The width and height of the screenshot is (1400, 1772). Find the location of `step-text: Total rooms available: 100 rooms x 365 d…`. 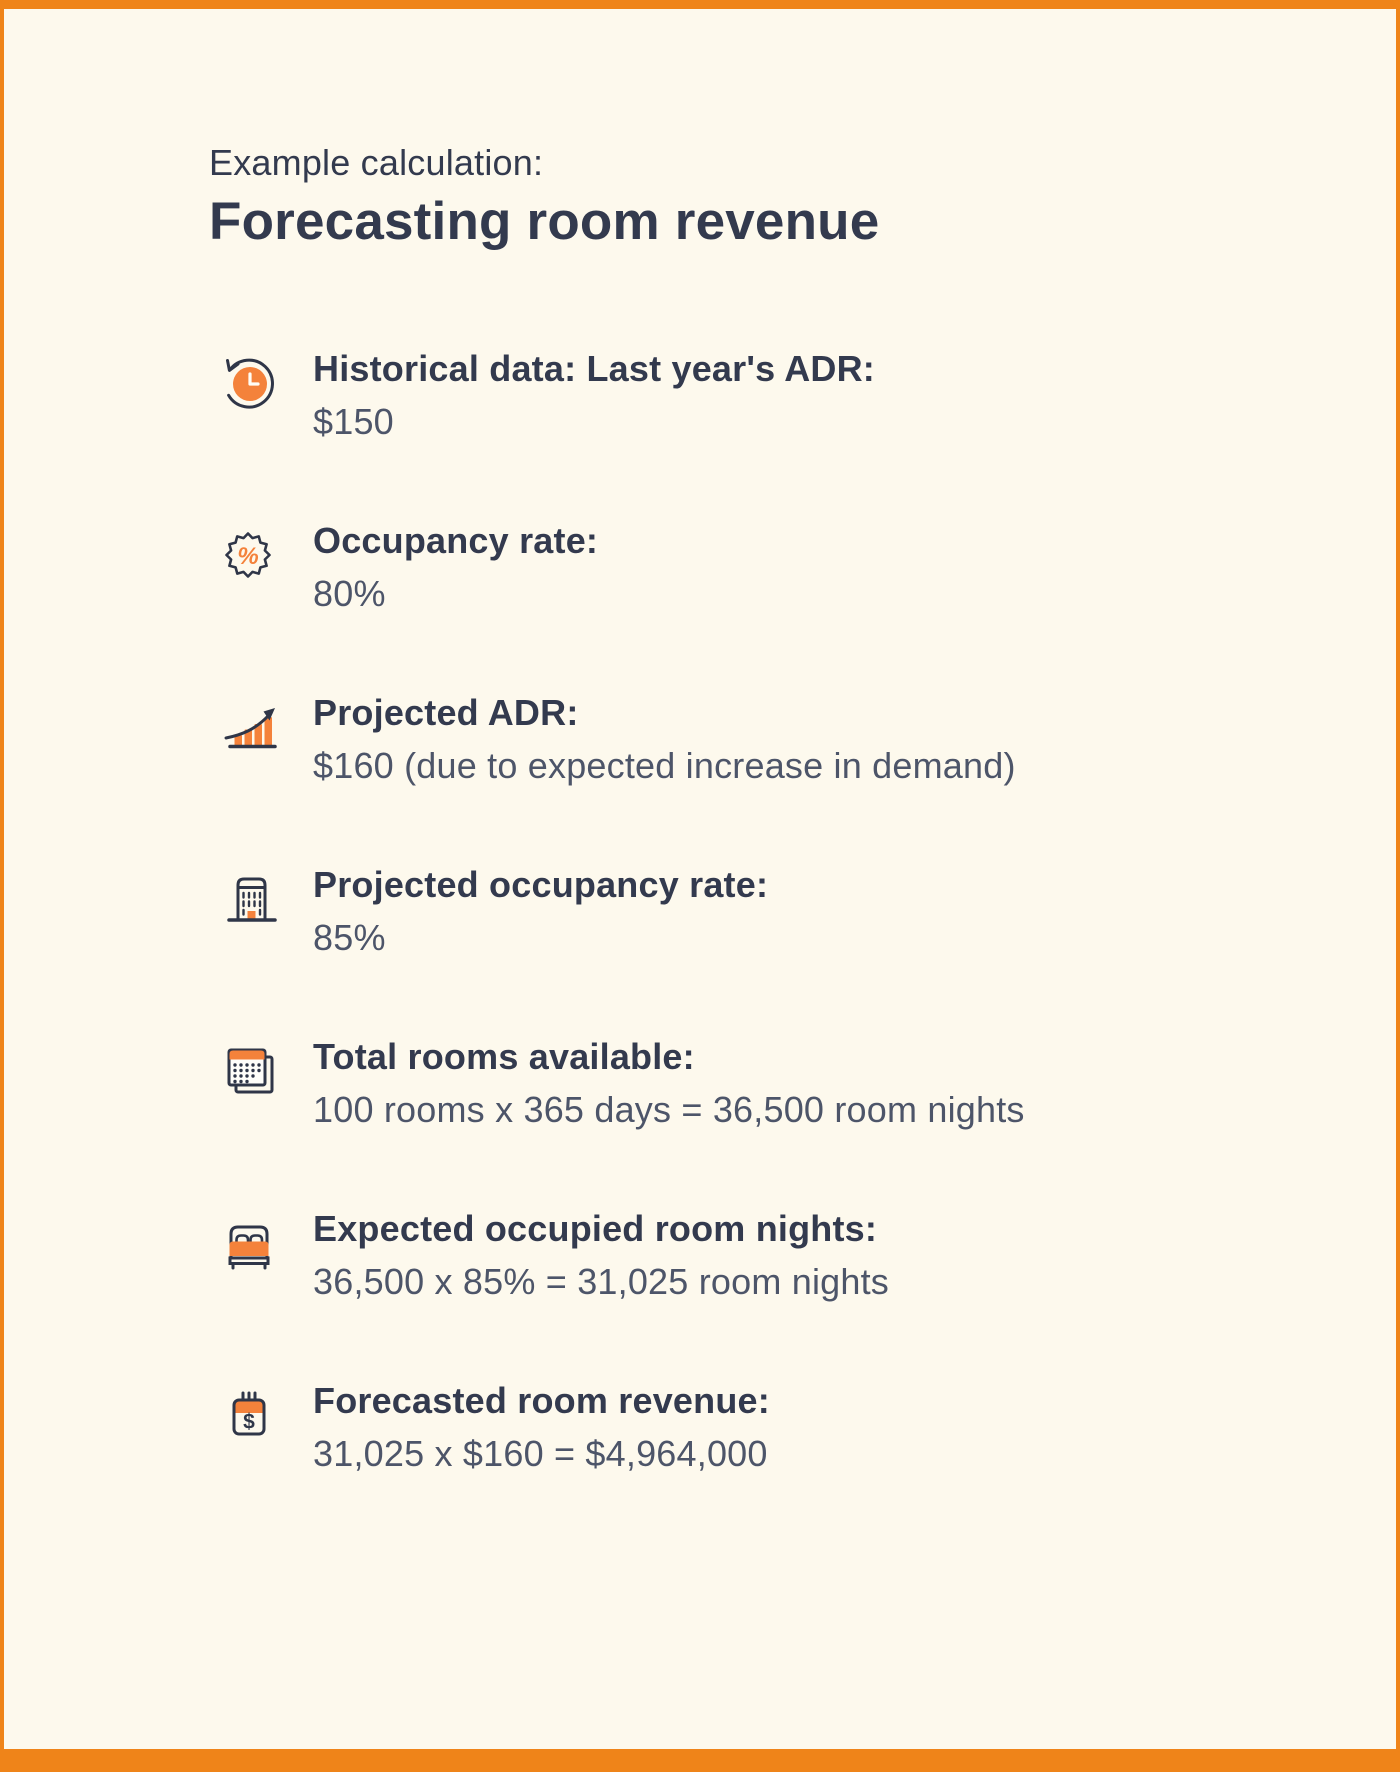

step-text: Total rooms available: 100 rooms x 365 d… is located at coordinates (669, 1083).